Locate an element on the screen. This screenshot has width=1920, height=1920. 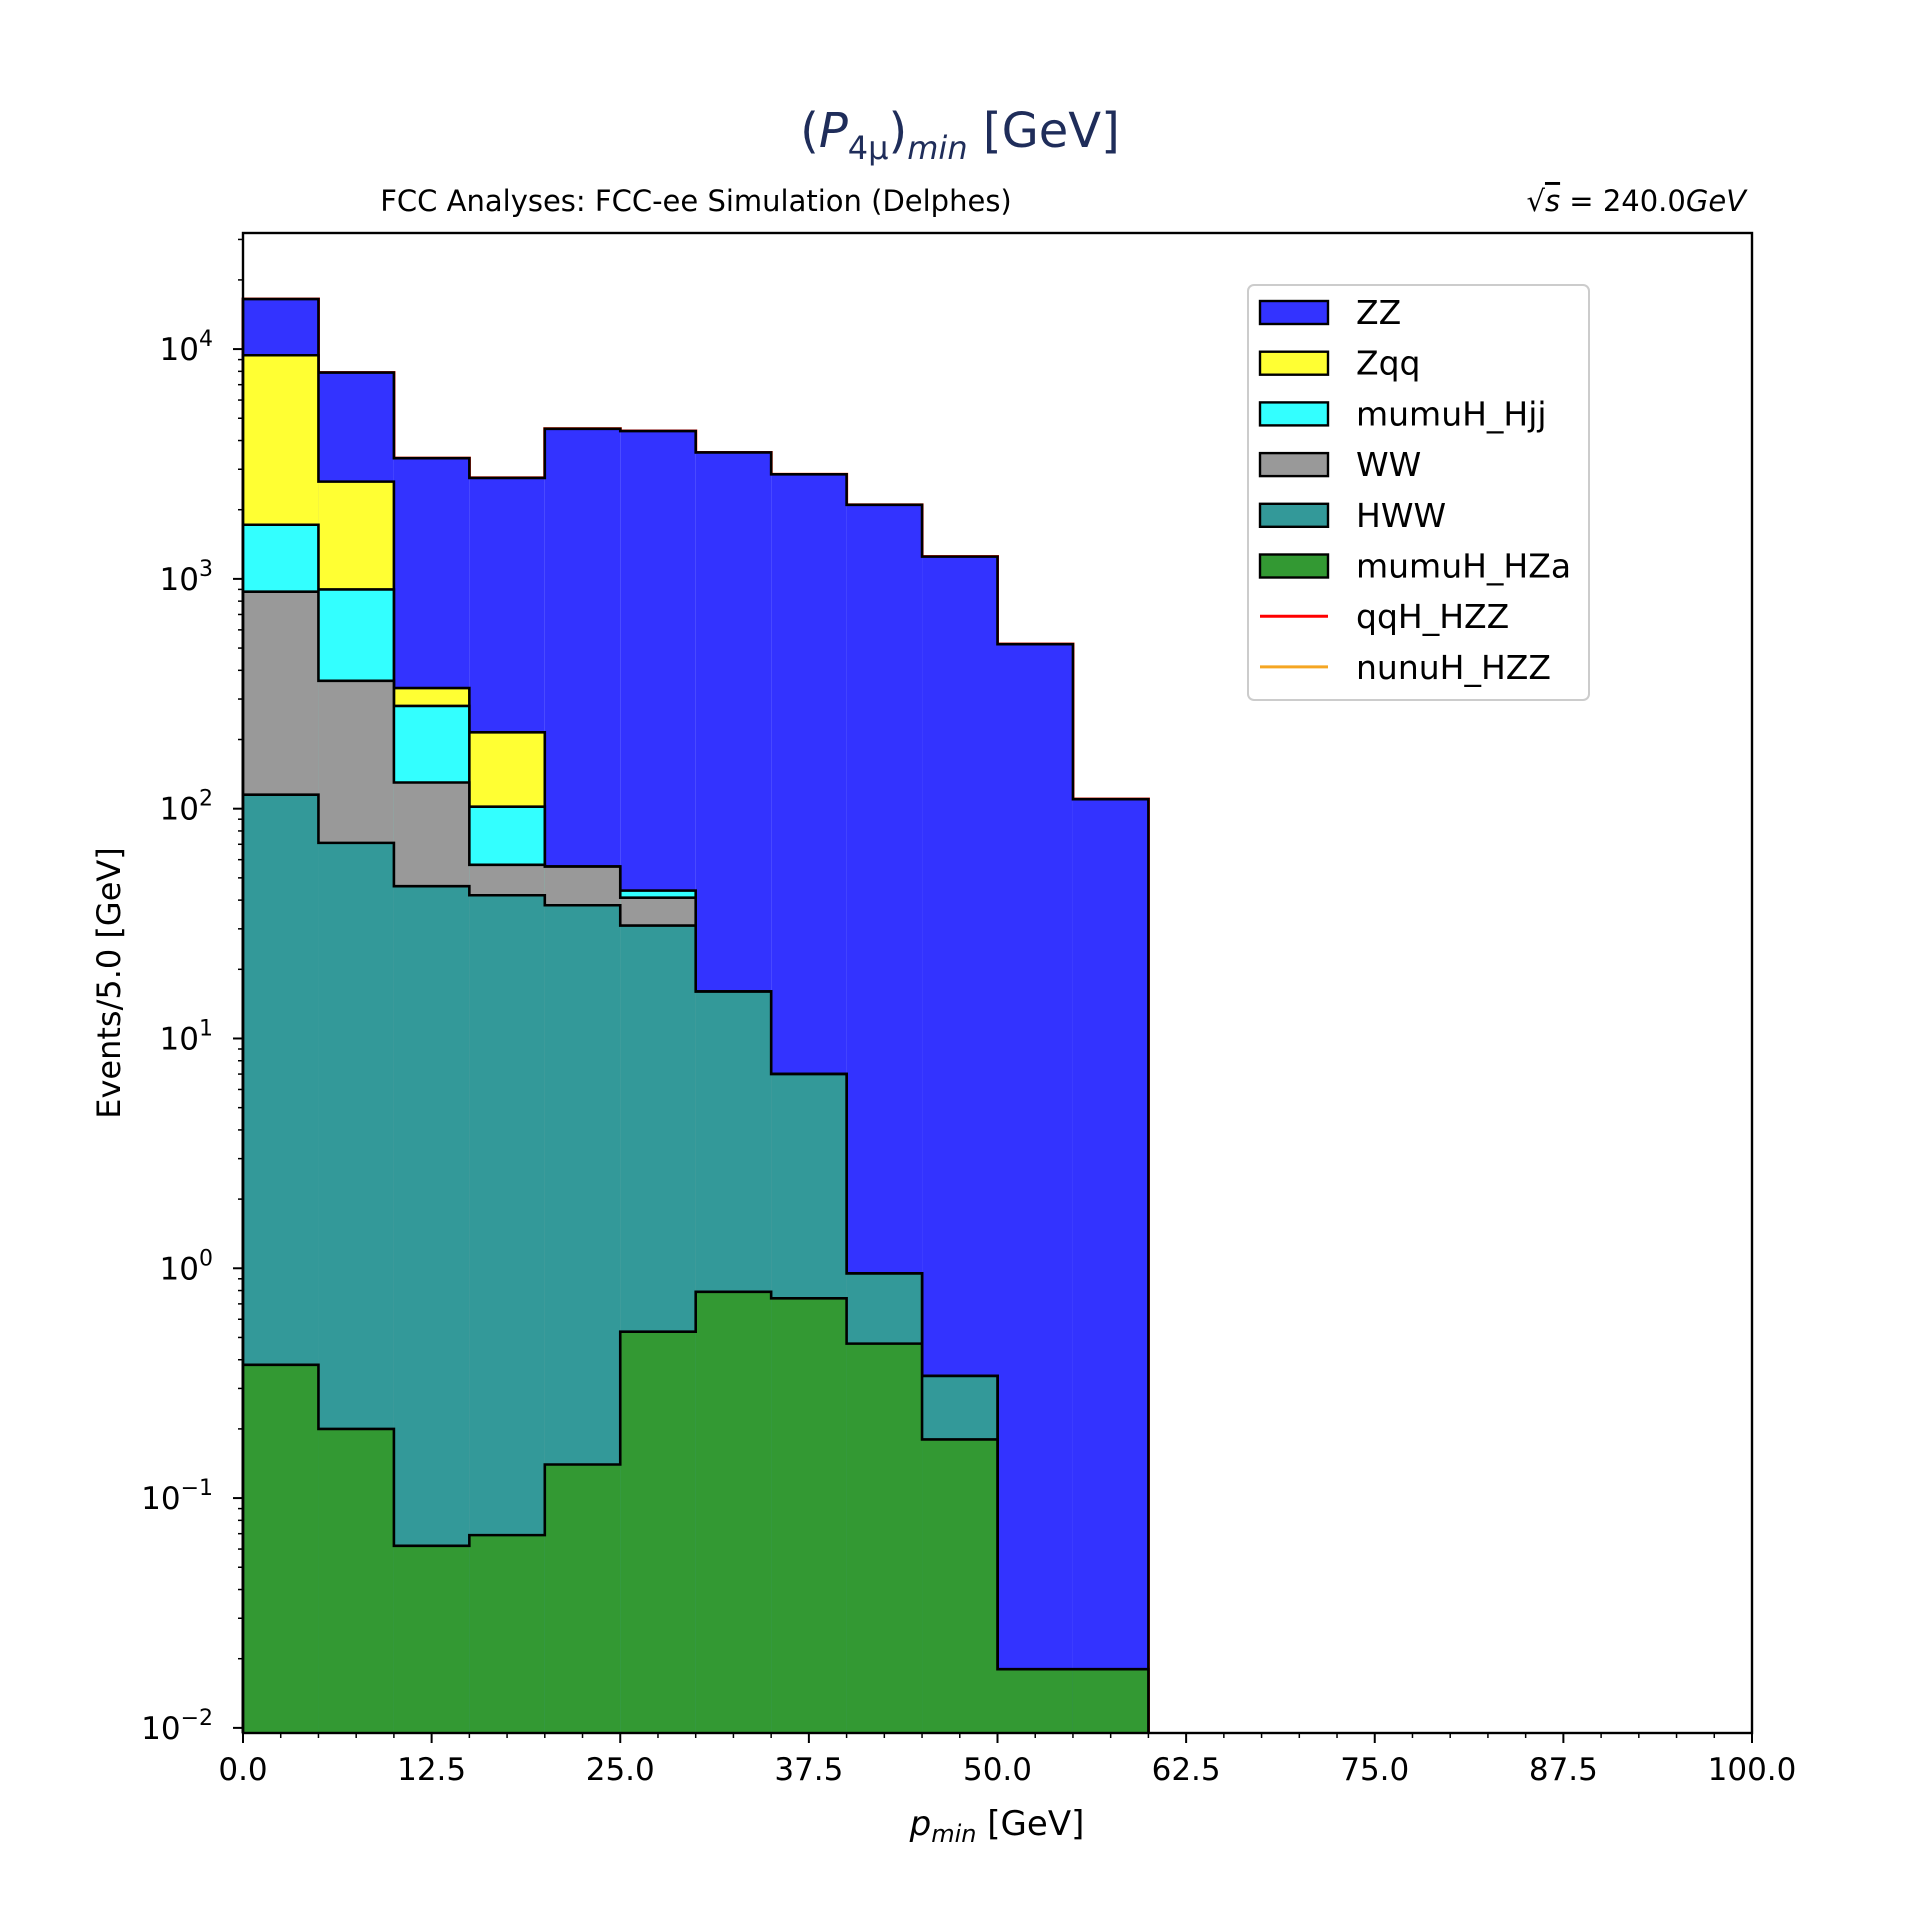
y-tick-label: 10³ is located at coordinates (186, 577).